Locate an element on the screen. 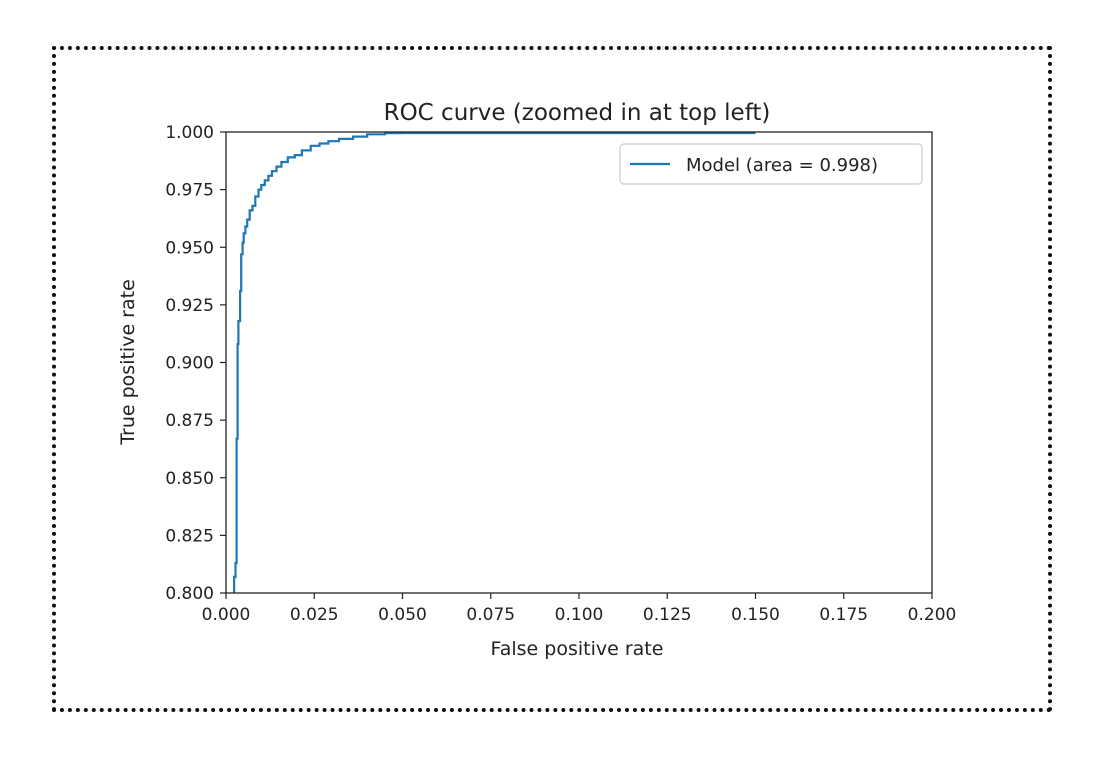 Image resolution: width=1111 pixels, height=774 pixels. legend: Model (area = 0.998) is located at coordinates (771, 164).